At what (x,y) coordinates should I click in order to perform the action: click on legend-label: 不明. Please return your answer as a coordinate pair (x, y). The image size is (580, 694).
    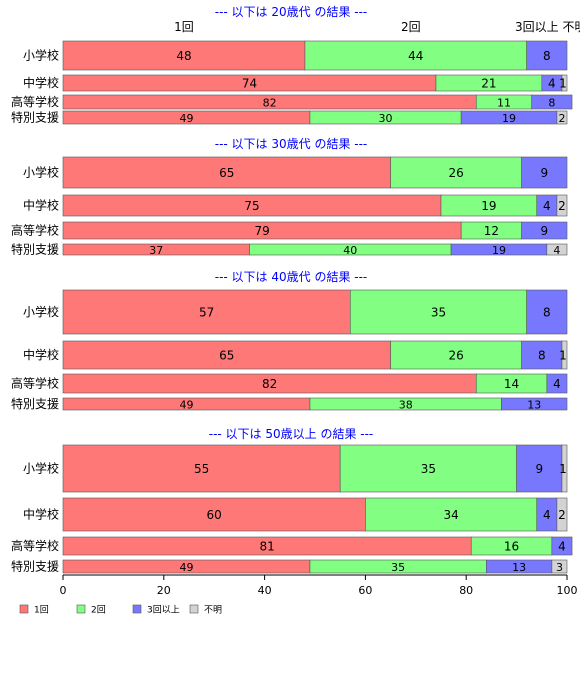
    Looking at the image, I should click on (213, 610).